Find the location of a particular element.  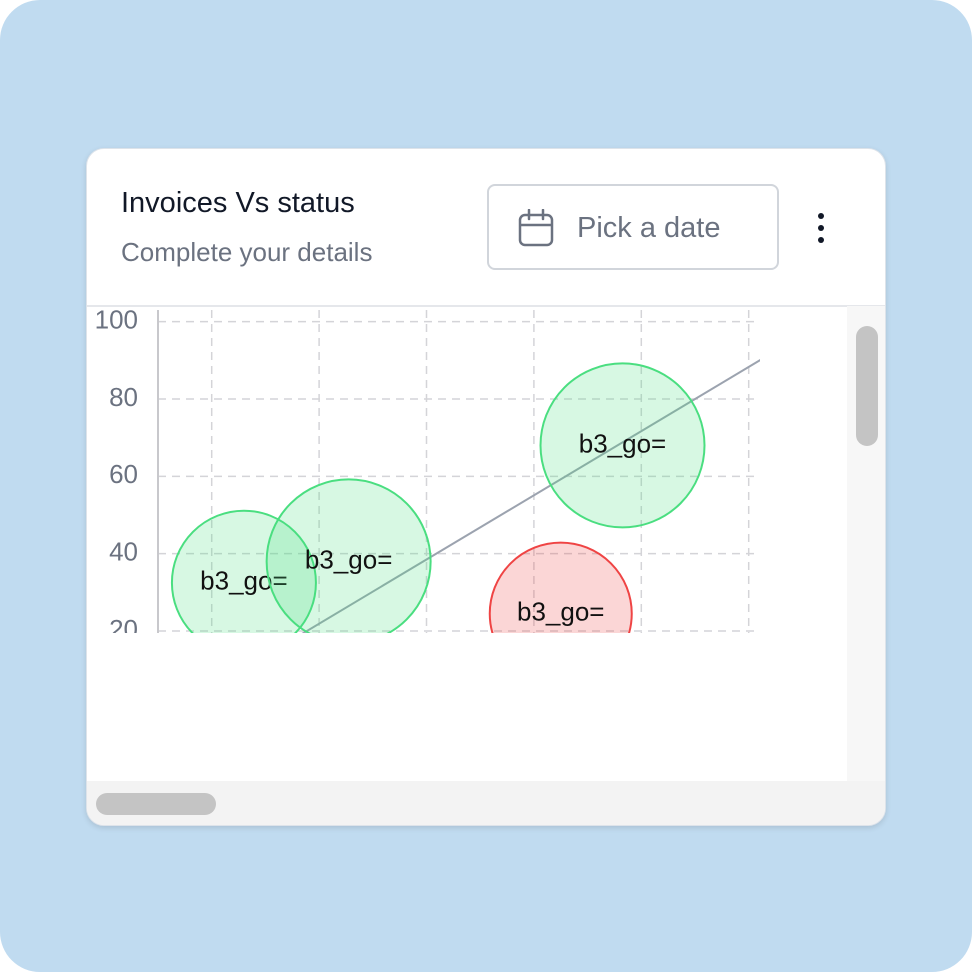

date-picker-label: Pick a date is located at coordinates (649, 228).